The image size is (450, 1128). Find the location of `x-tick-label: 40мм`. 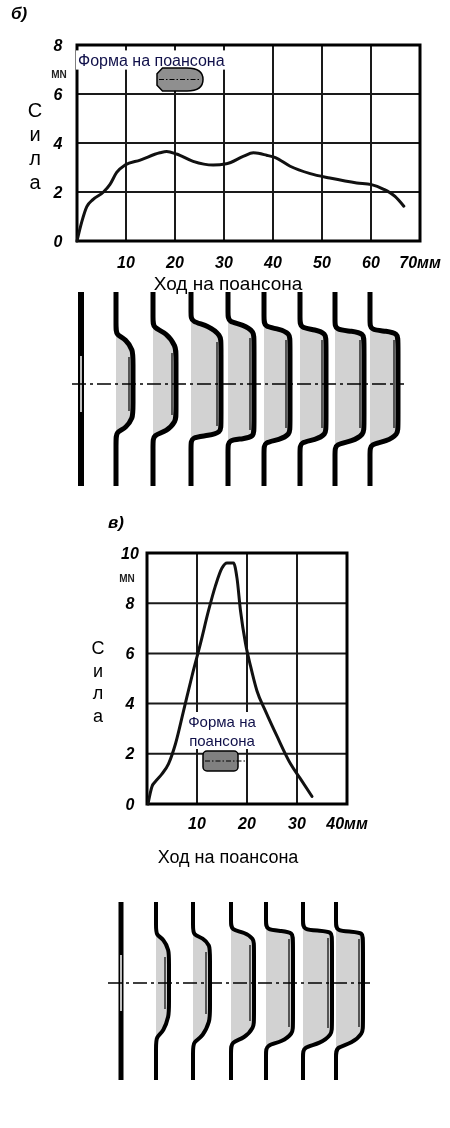

x-tick-label: 40мм is located at coordinates (346, 823).